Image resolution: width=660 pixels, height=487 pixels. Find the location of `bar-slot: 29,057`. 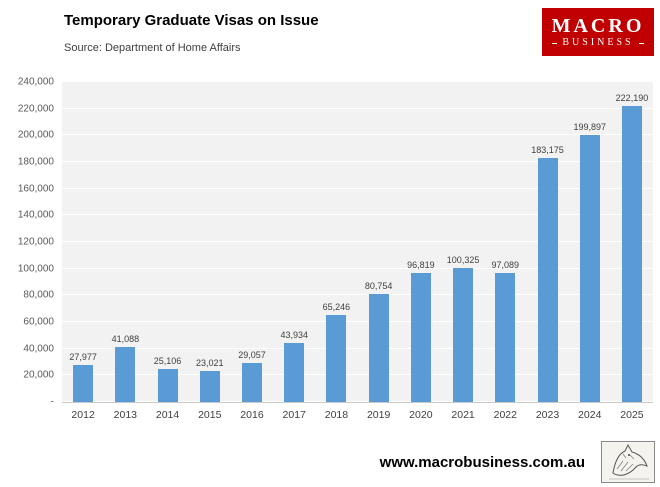

bar-slot: 29,057 is located at coordinates (252, 242).